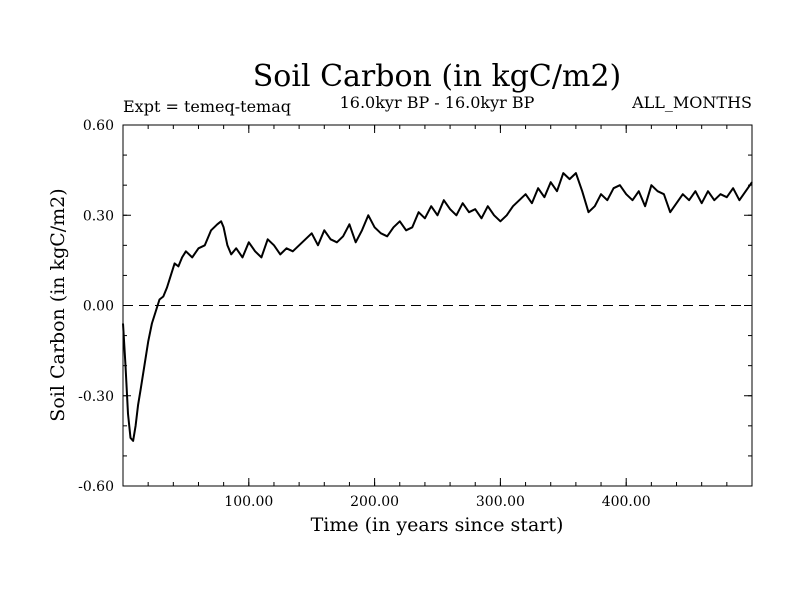  I want to click on x-tick-label: 200.00, so click(374, 502).